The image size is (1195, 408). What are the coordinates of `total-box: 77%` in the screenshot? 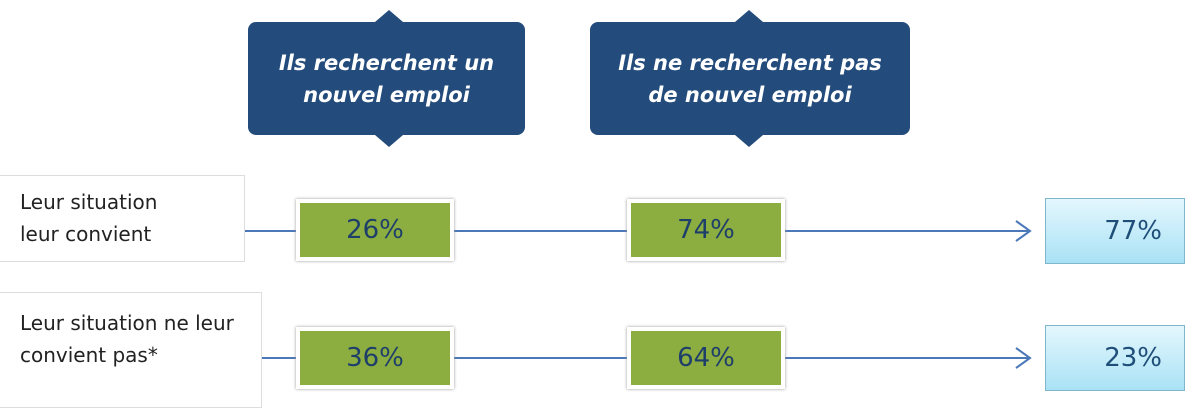 It's located at (1115, 231).